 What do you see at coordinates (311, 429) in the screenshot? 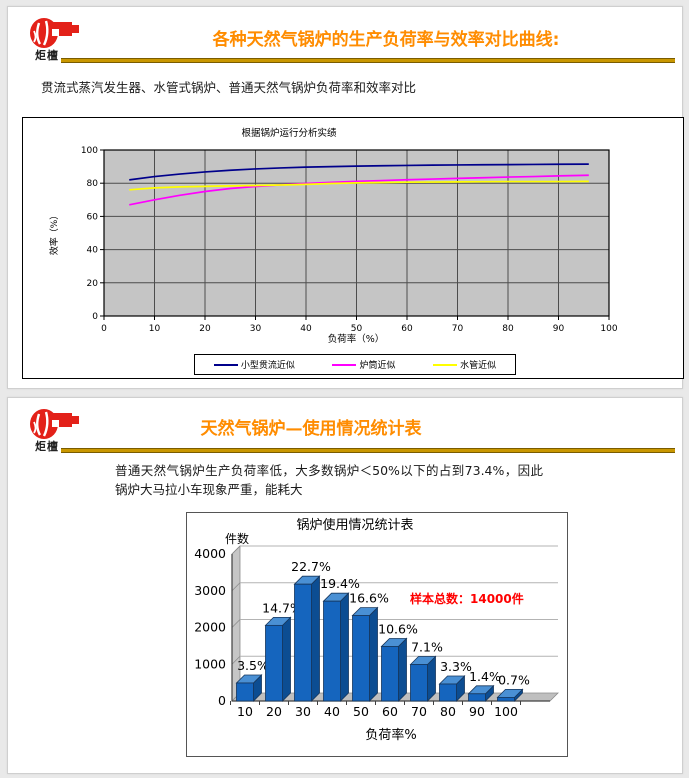
I see `slide2-title: 天然气锅炉—使用情况统计表` at bounding box center [311, 429].